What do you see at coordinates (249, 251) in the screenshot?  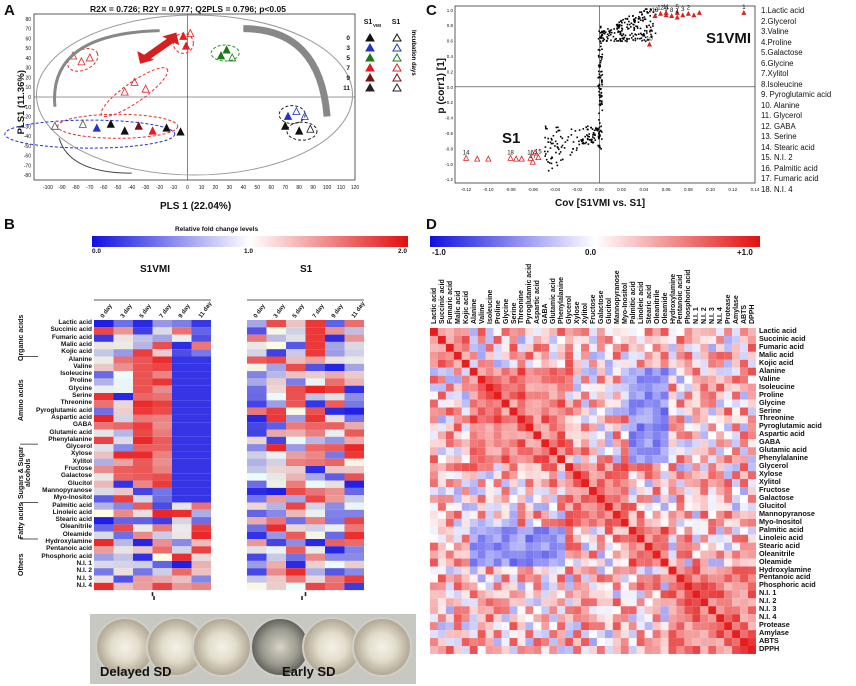 I see `fold-tick-1: 1.0` at bounding box center [249, 251].